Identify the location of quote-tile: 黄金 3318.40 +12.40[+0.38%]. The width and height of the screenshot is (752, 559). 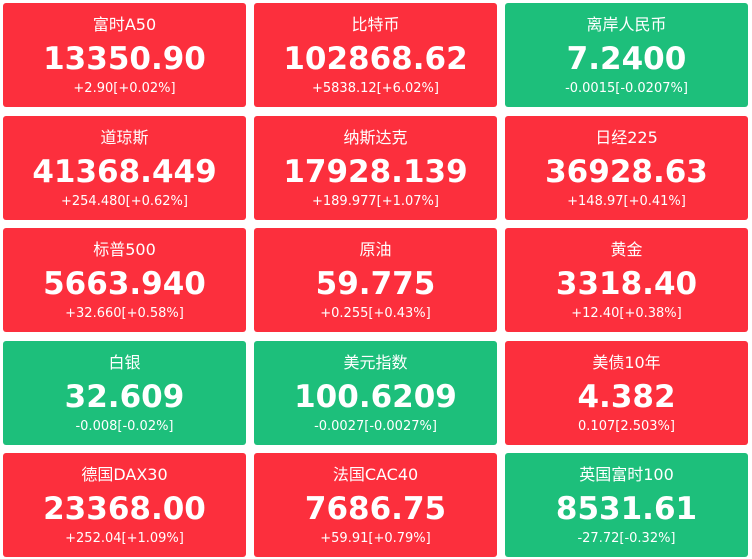
(626, 280).